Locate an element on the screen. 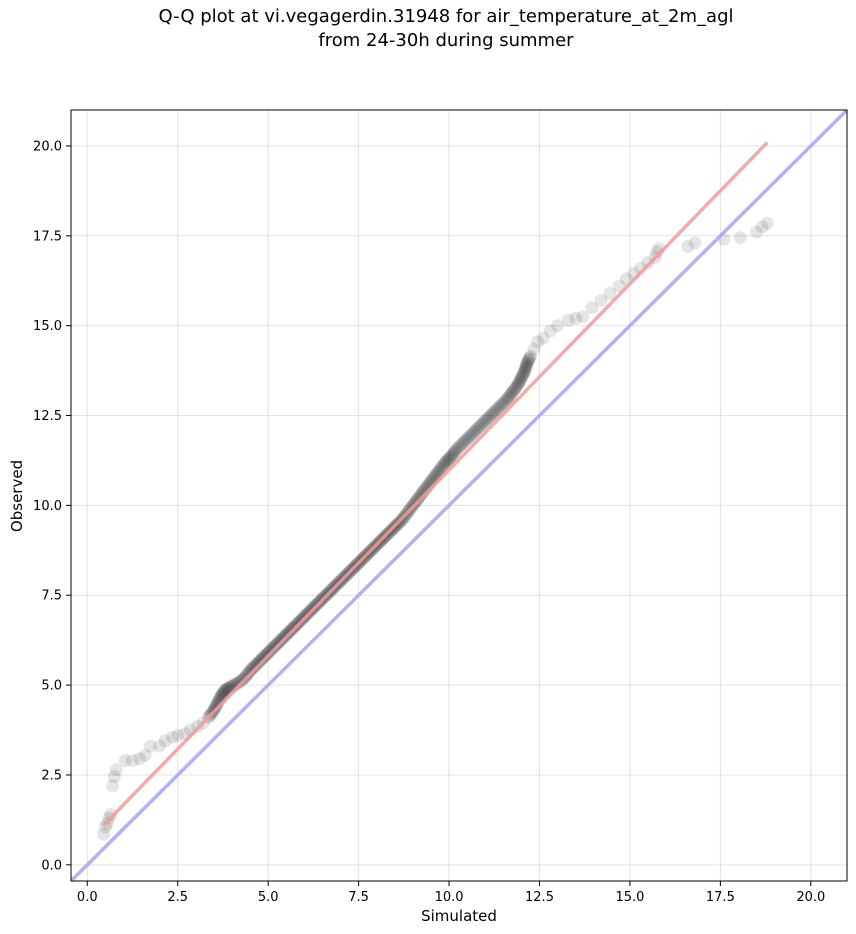 This screenshot has width=856, height=934. y-tick-label: 5.0 is located at coordinates (51, 686).